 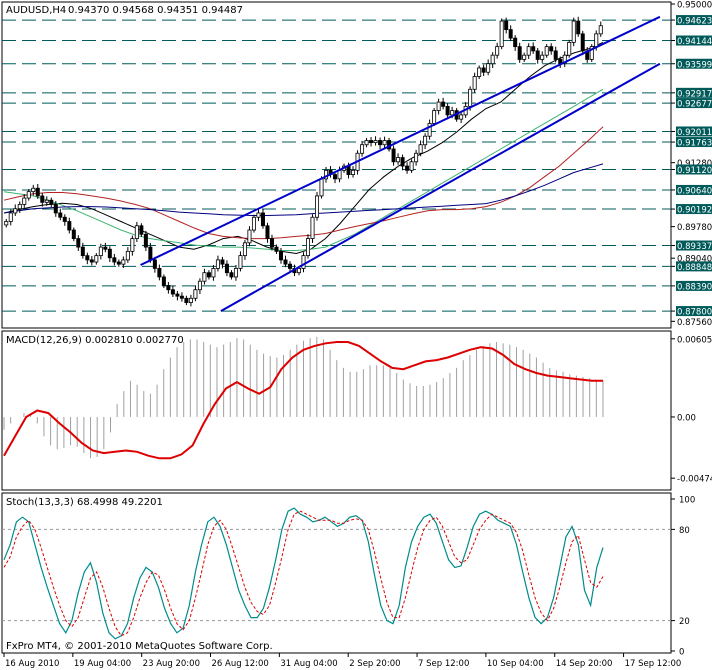 What do you see at coordinates (694, 144) in the screenshot?
I see `price-tick-label-7: 0.91763` at bounding box center [694, 144].